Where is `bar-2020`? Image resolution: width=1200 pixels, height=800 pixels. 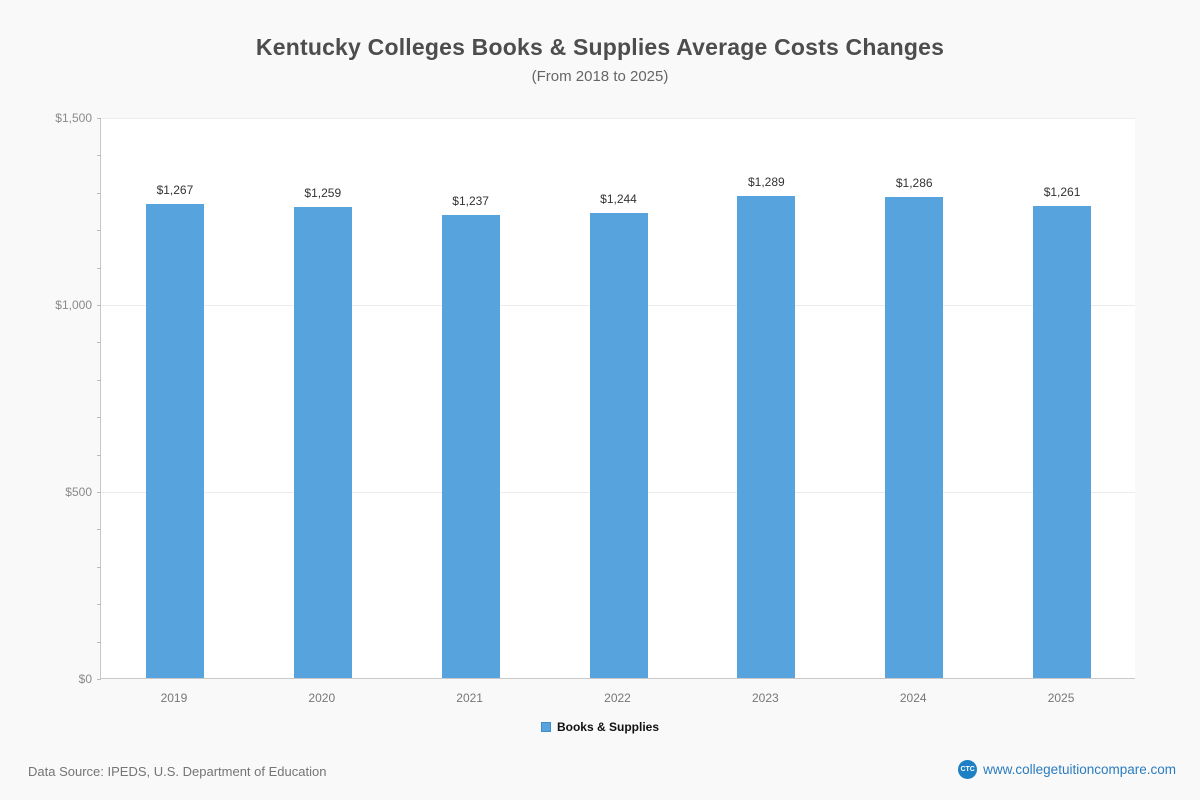
bar-2020 is located at coordinates (322, 442).